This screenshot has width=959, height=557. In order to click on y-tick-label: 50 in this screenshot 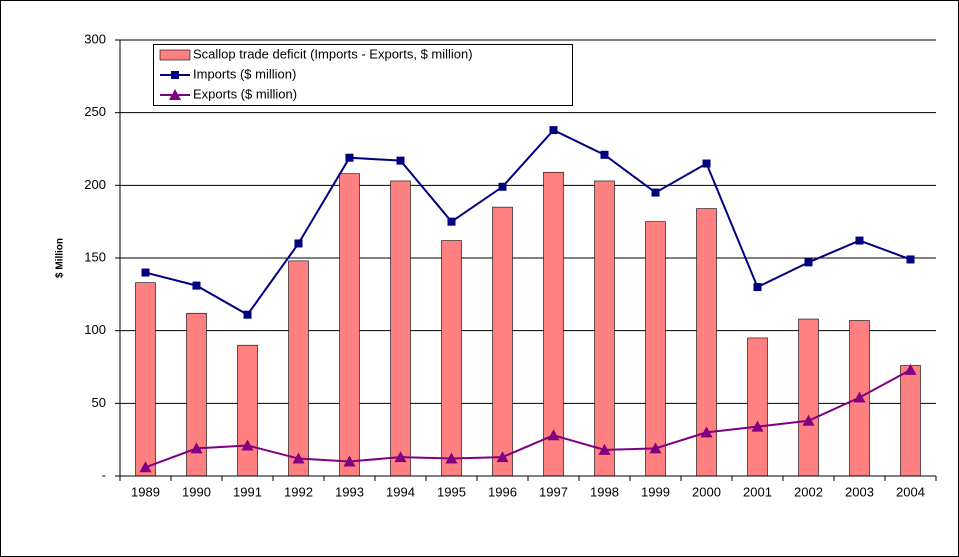, I will do `click(99, 402)`.